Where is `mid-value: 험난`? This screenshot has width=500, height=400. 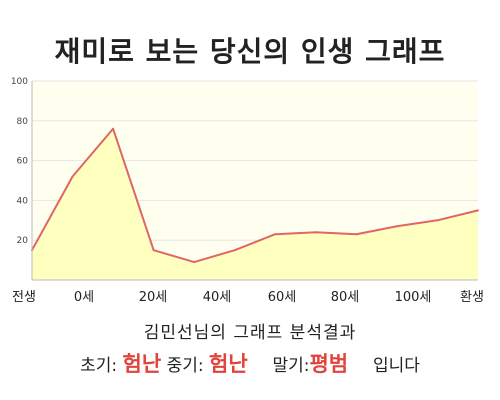 mid-value: 험난 is located at coordinates (228, 364).